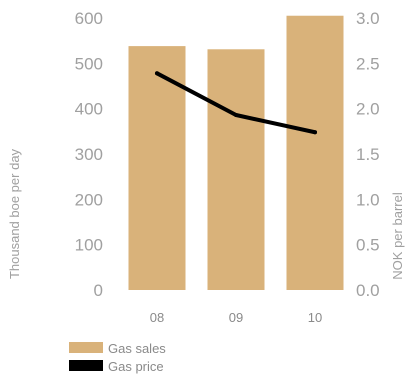 This screenshot has height=381, width=405. Describe the element at coordinates (368, 199) in the screenshot. I see `right-tick-label: 1.0` at that location.